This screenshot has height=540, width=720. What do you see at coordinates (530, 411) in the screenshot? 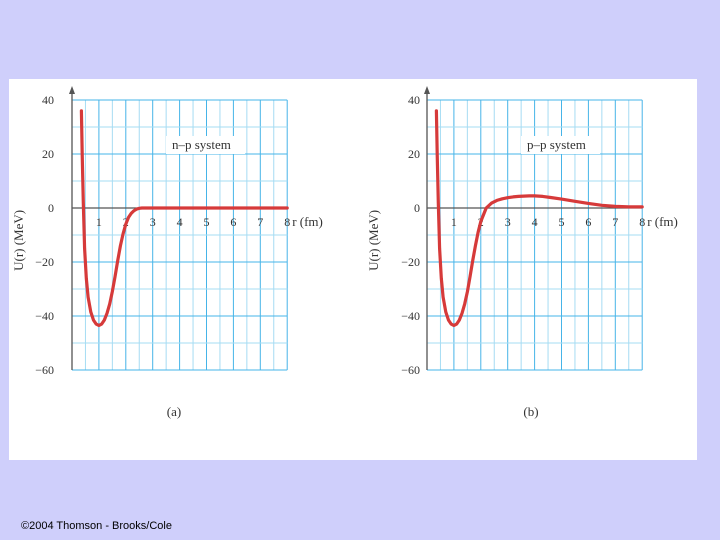
I see `panel-label: (b)` at bounding box center [530, 411].